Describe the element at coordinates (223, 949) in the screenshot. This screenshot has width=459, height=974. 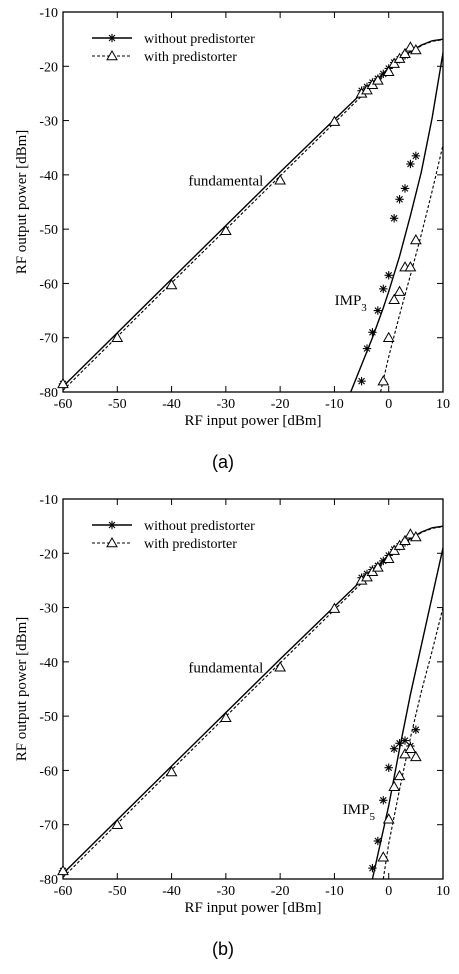
I see `figure-caption: (b)` at that location.